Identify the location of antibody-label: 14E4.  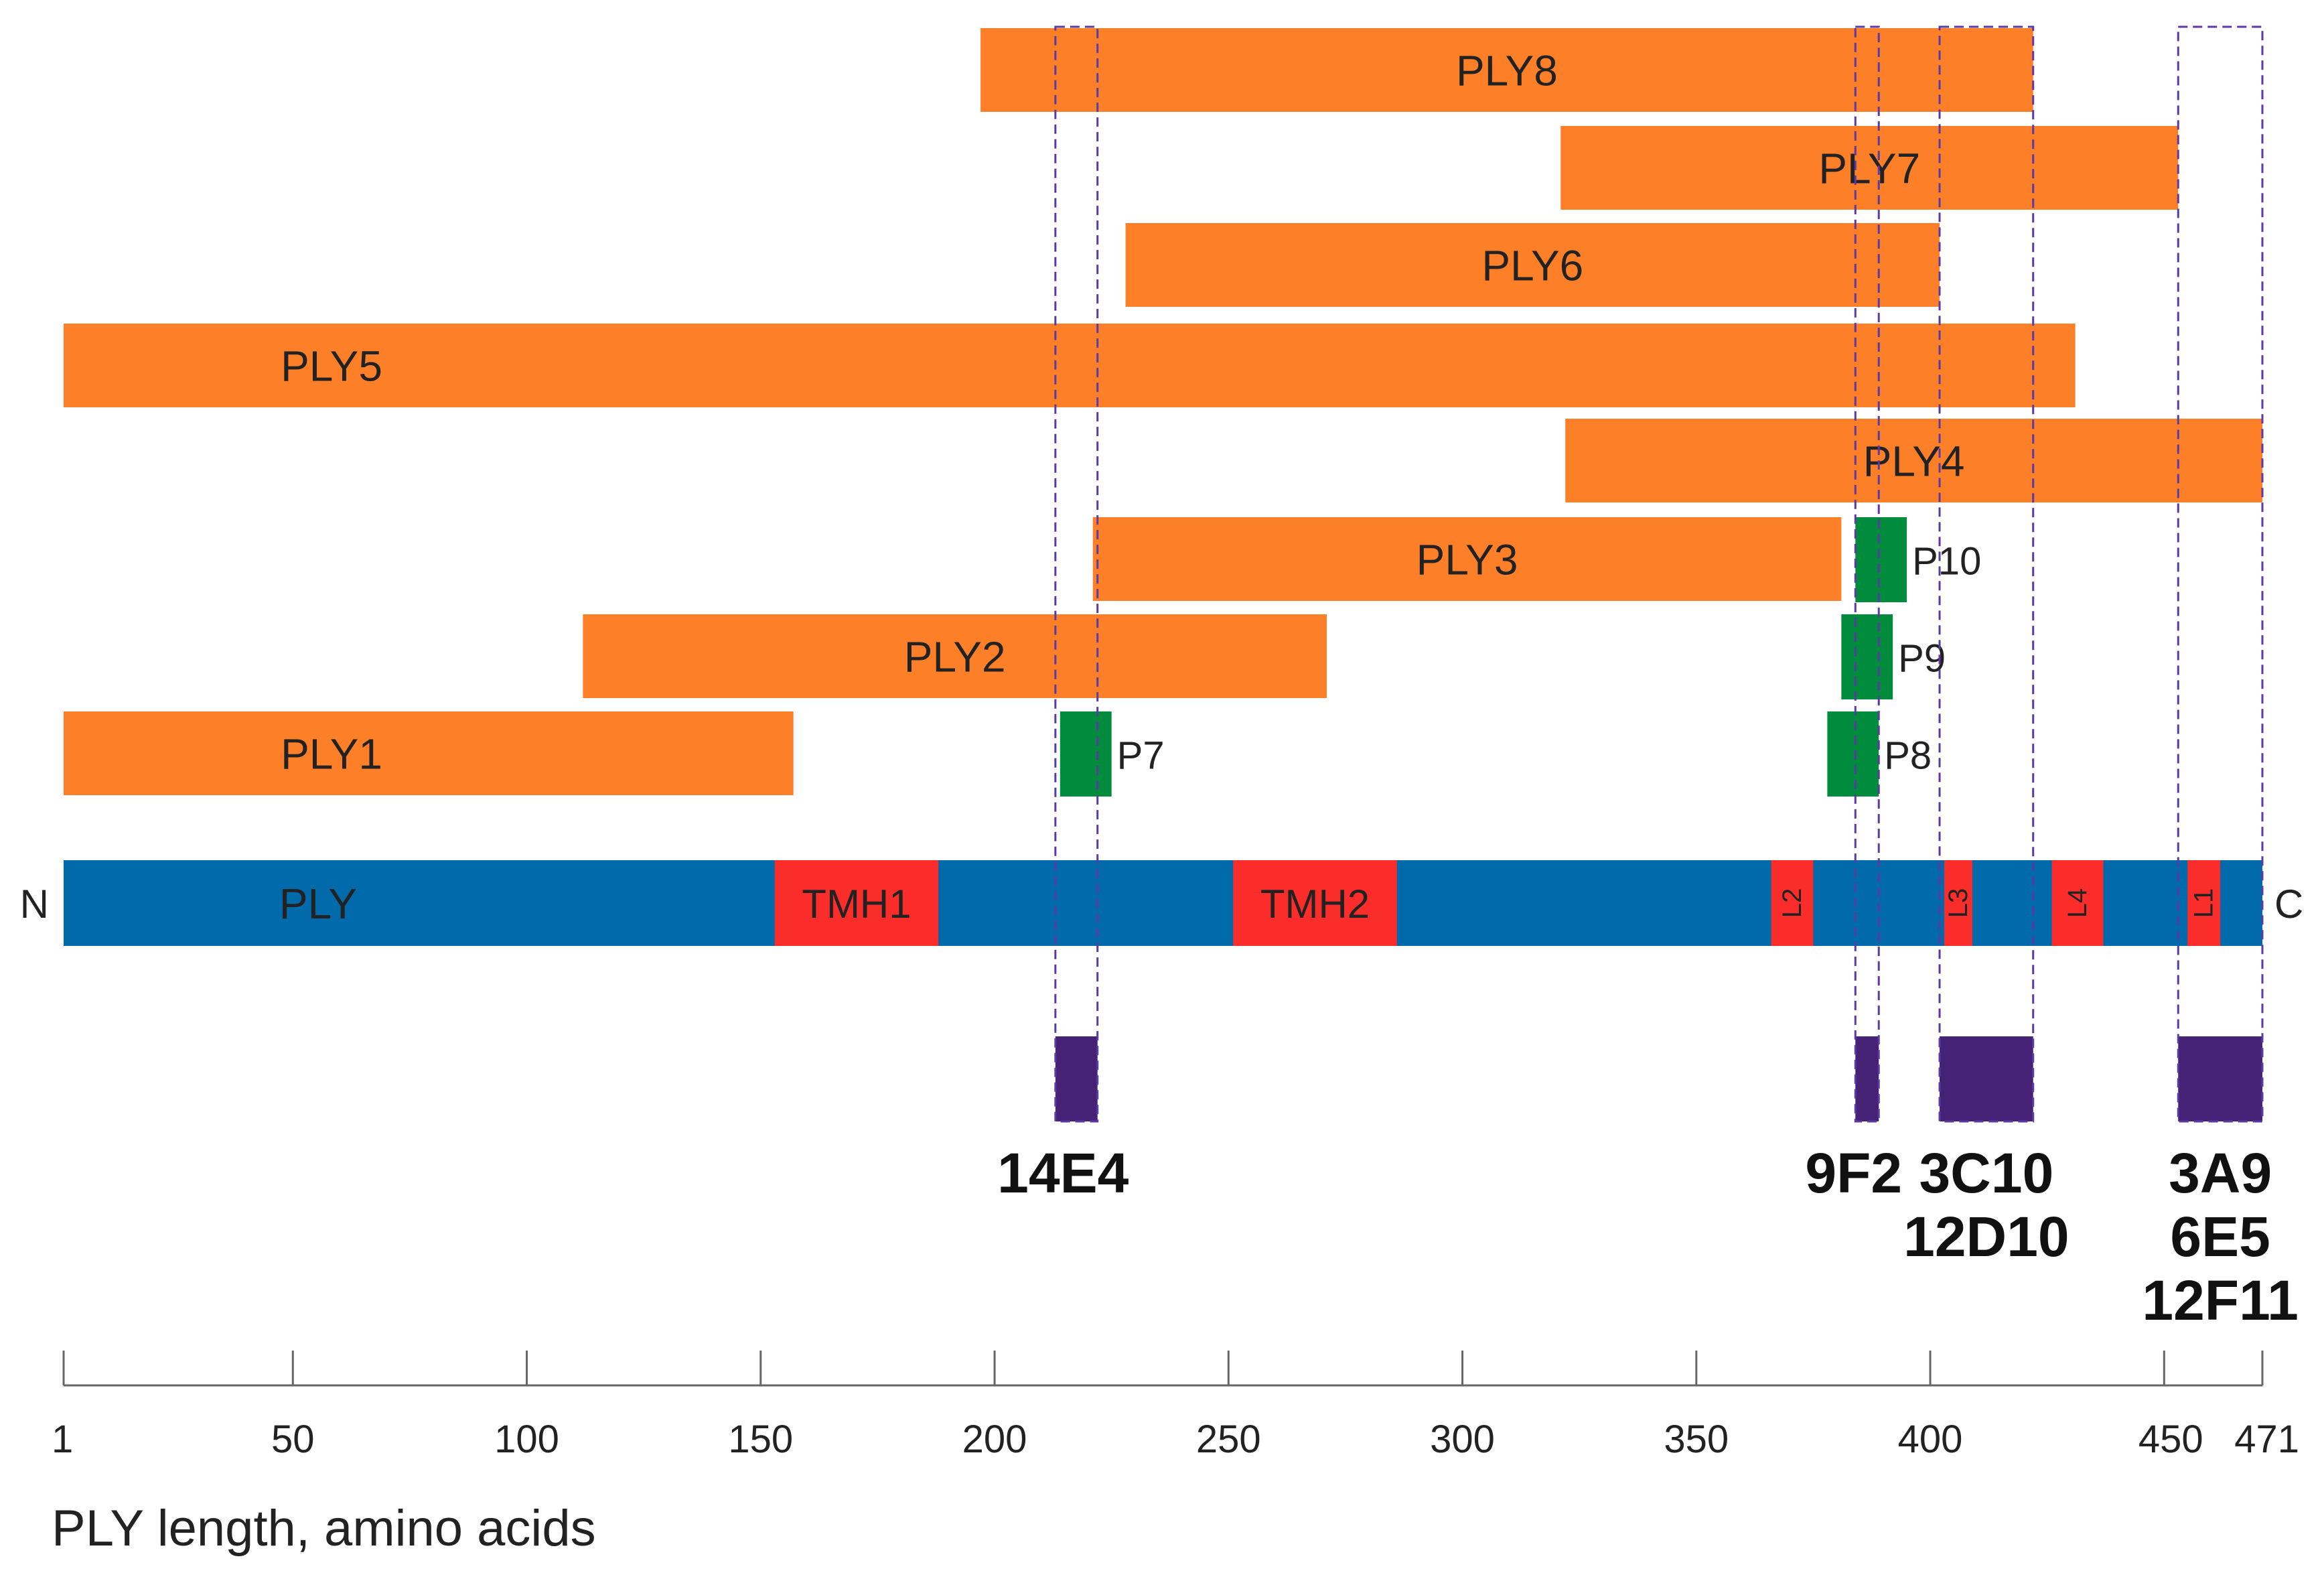
(1063, 1173).